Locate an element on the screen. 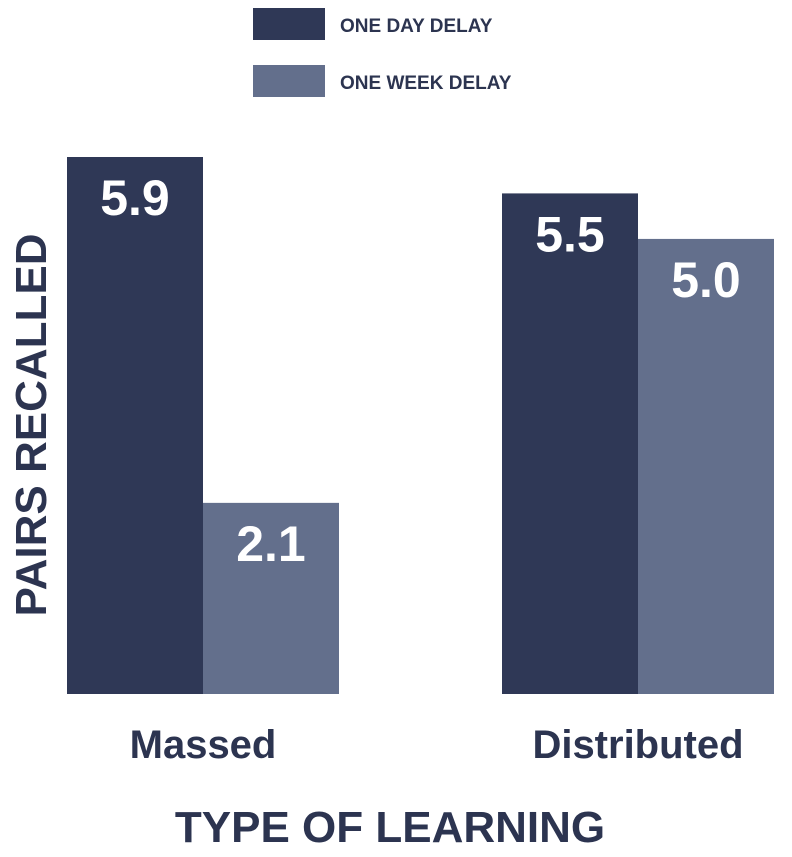 This screenshot has height=857, width=792. bar-distributed-one-day is located at coordinates (570, 443).